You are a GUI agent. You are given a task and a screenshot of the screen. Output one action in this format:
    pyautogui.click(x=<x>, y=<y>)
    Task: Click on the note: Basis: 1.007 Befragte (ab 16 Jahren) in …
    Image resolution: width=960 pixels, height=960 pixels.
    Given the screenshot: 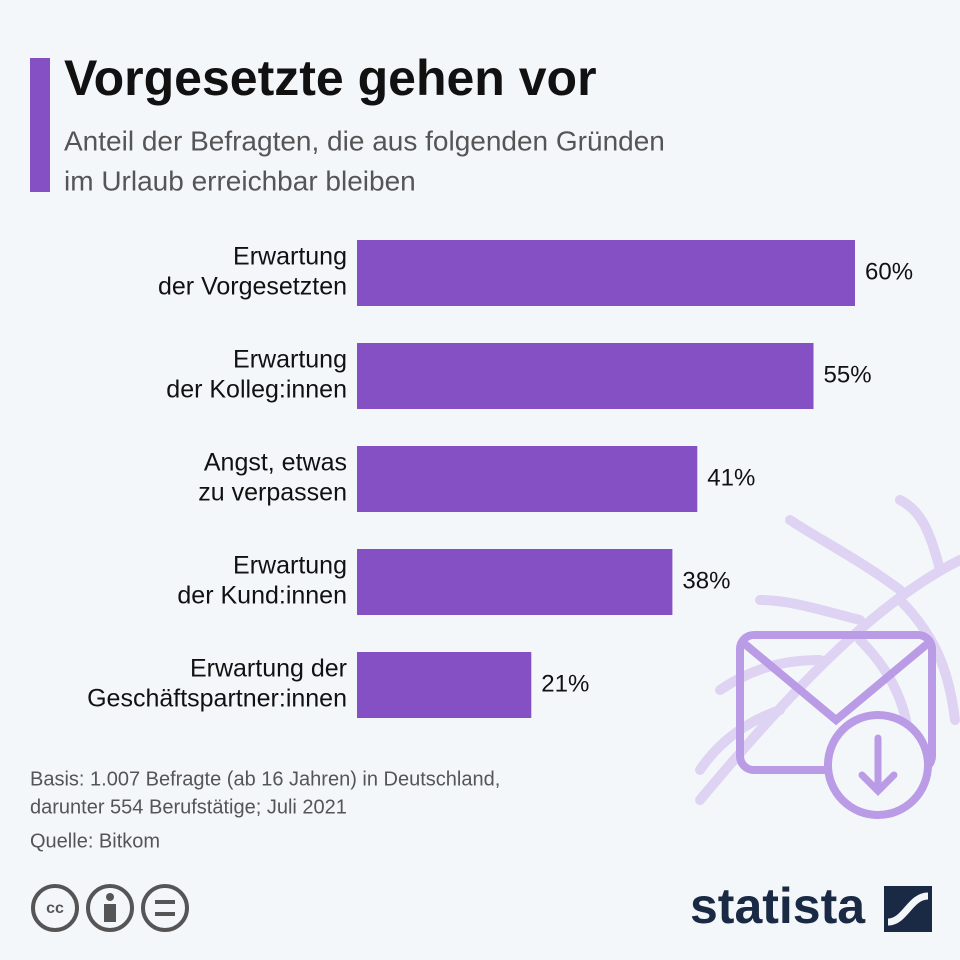 What is the action you would take?
    pyautogui.click(x=265, y=779)
    